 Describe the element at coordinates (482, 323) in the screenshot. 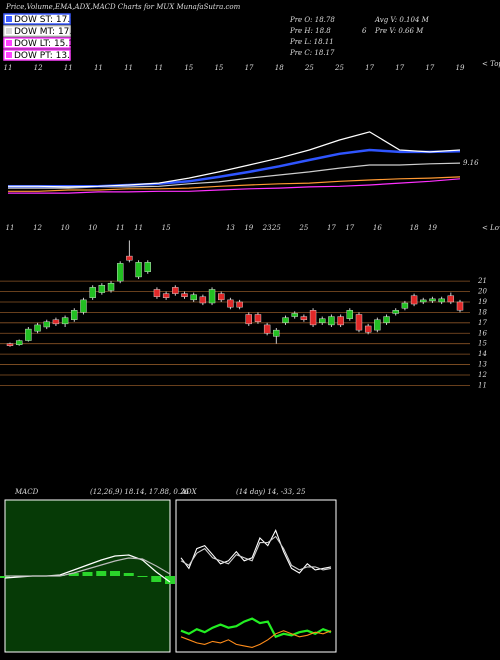

I see `y-tick-label: 17` at that location.